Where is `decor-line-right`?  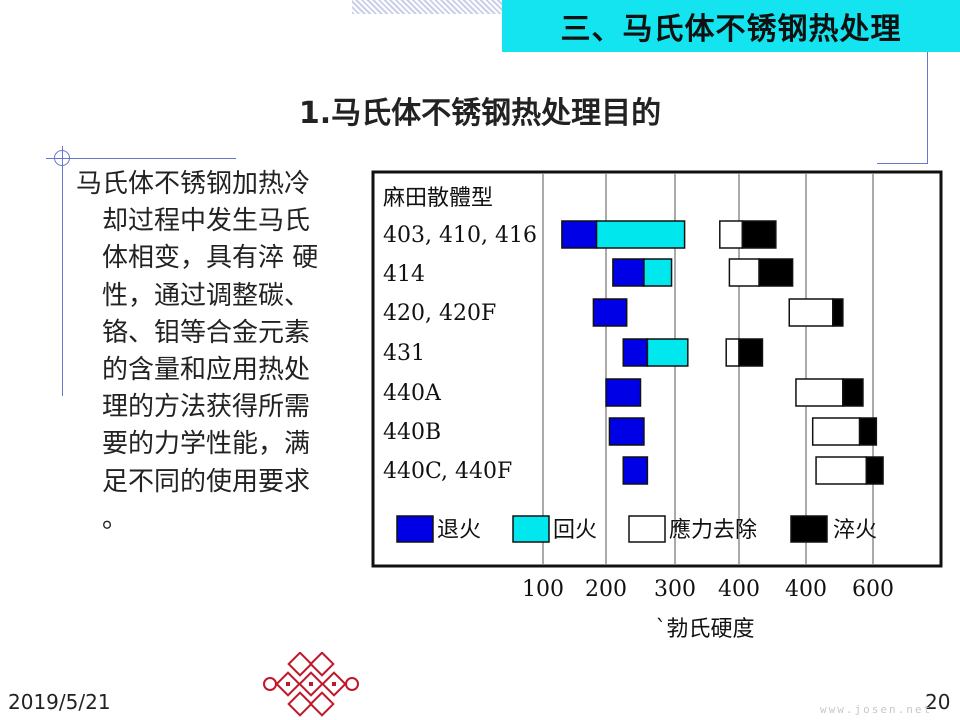
decor-line-right is located at coordinates (927, 108).